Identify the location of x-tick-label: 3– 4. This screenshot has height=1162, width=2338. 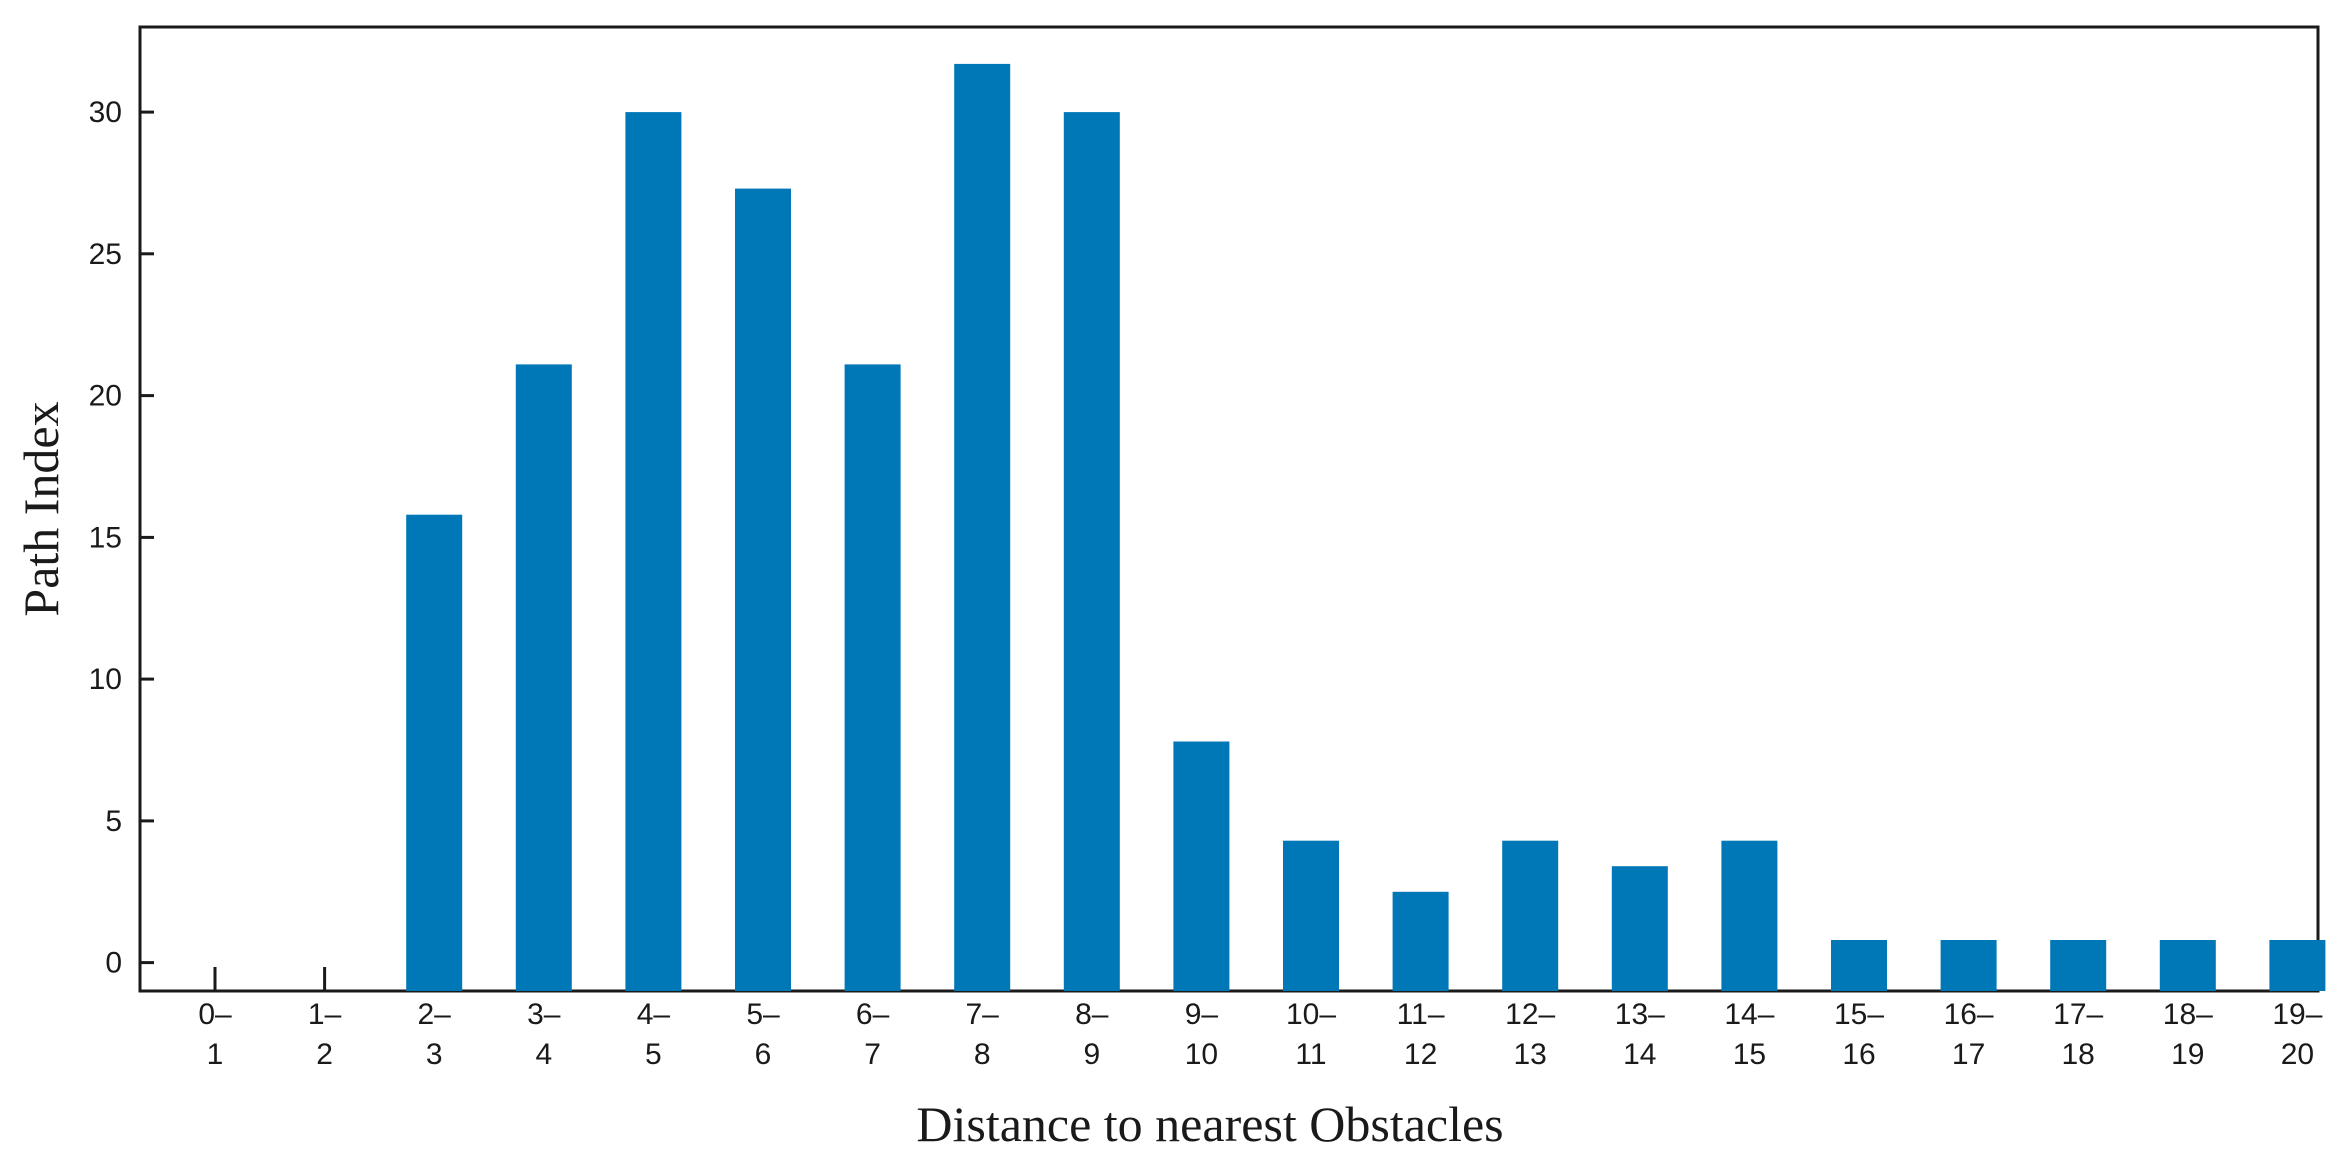
(544, 1034).